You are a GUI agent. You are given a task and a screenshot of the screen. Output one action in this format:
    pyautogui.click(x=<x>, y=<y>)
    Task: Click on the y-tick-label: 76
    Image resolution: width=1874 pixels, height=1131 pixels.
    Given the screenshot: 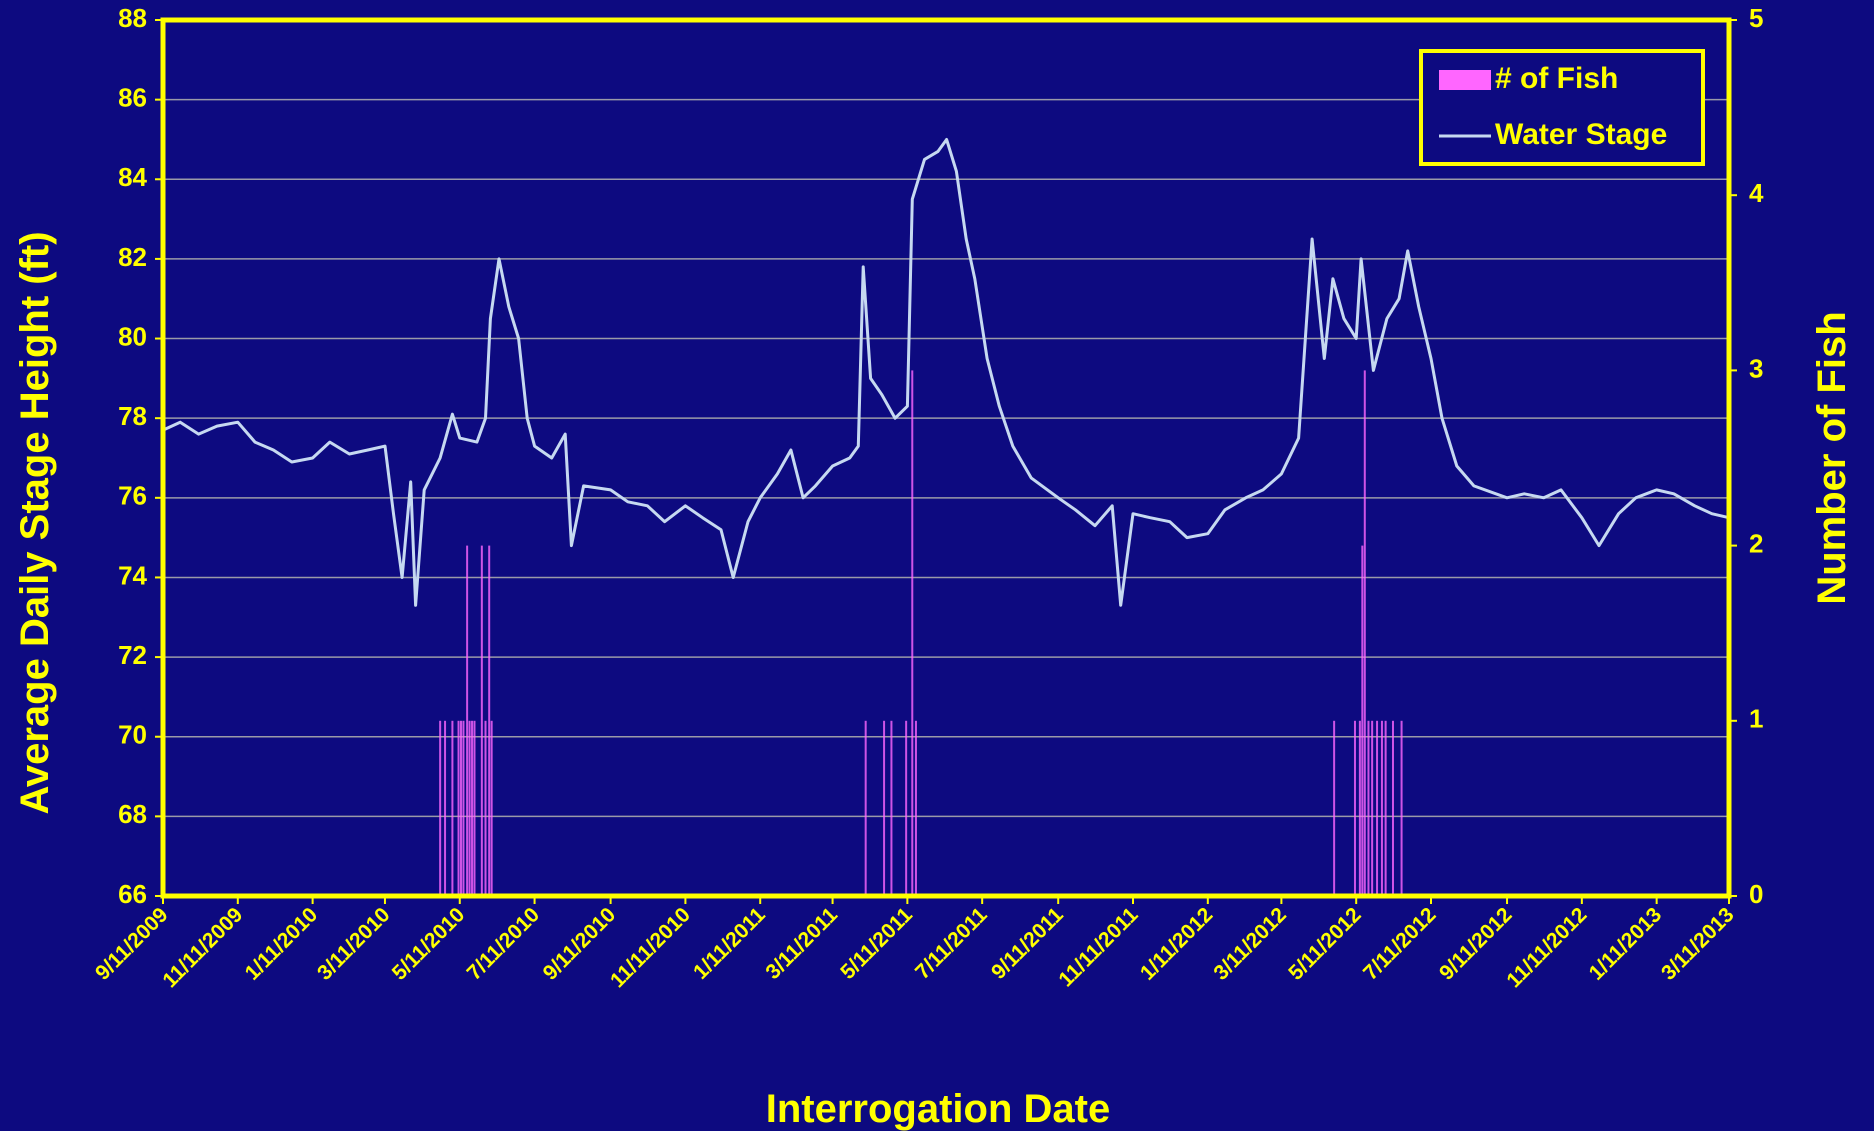 What is the action you would take?
    pyautogui.click(x=132, y=496)
    